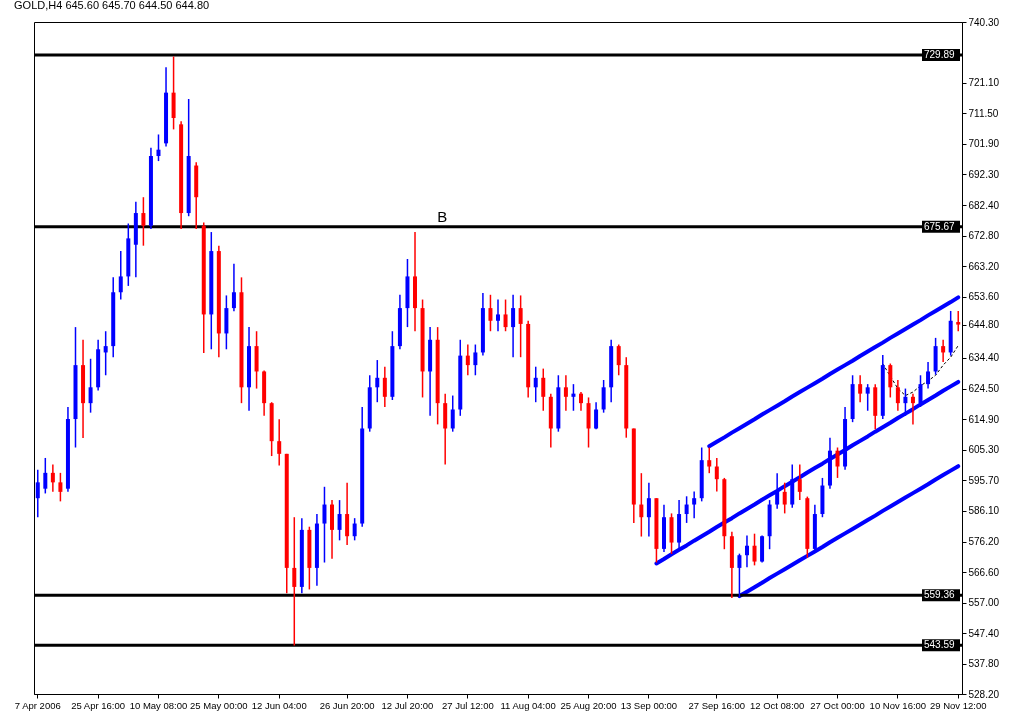 Image resolution: width=1024 pixels, height=728 pixels. Describe the element at coordinates (984, 236) in the screenshot. I see `y-tick-label: 672.80` at that location.